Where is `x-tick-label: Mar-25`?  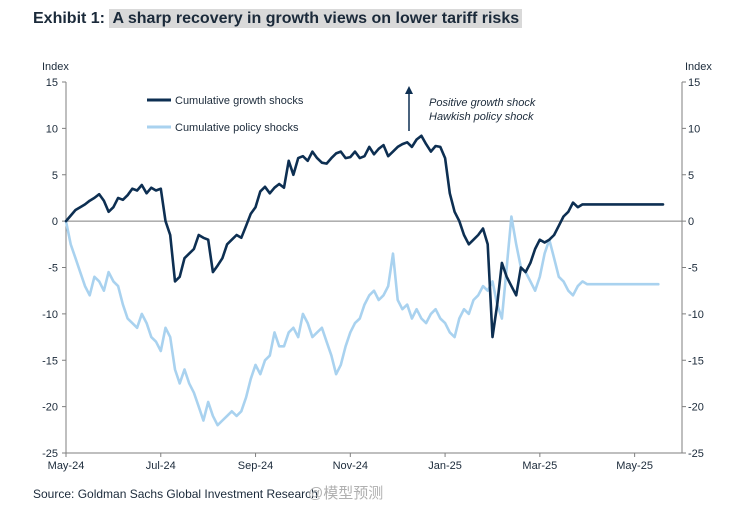 x-tick-label: Mar-25 is located at coordinates (539, 466).